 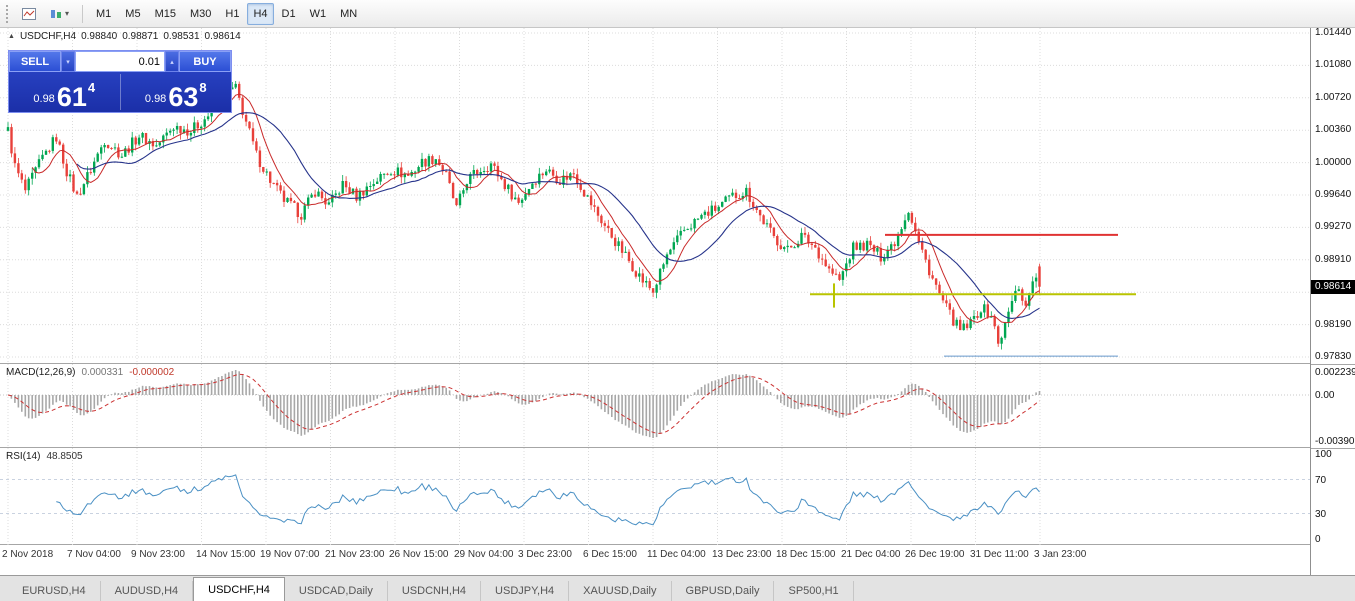 What do you see at coordinates (44, 99) in the screenshot?
I see `sell-price-prefix: 0.98` at bounding box center [44, 99].